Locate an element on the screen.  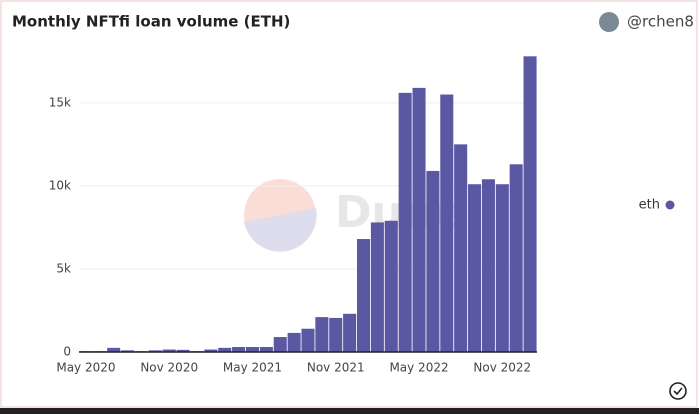
watermark-logo-half is located at coordinates (280, 230).